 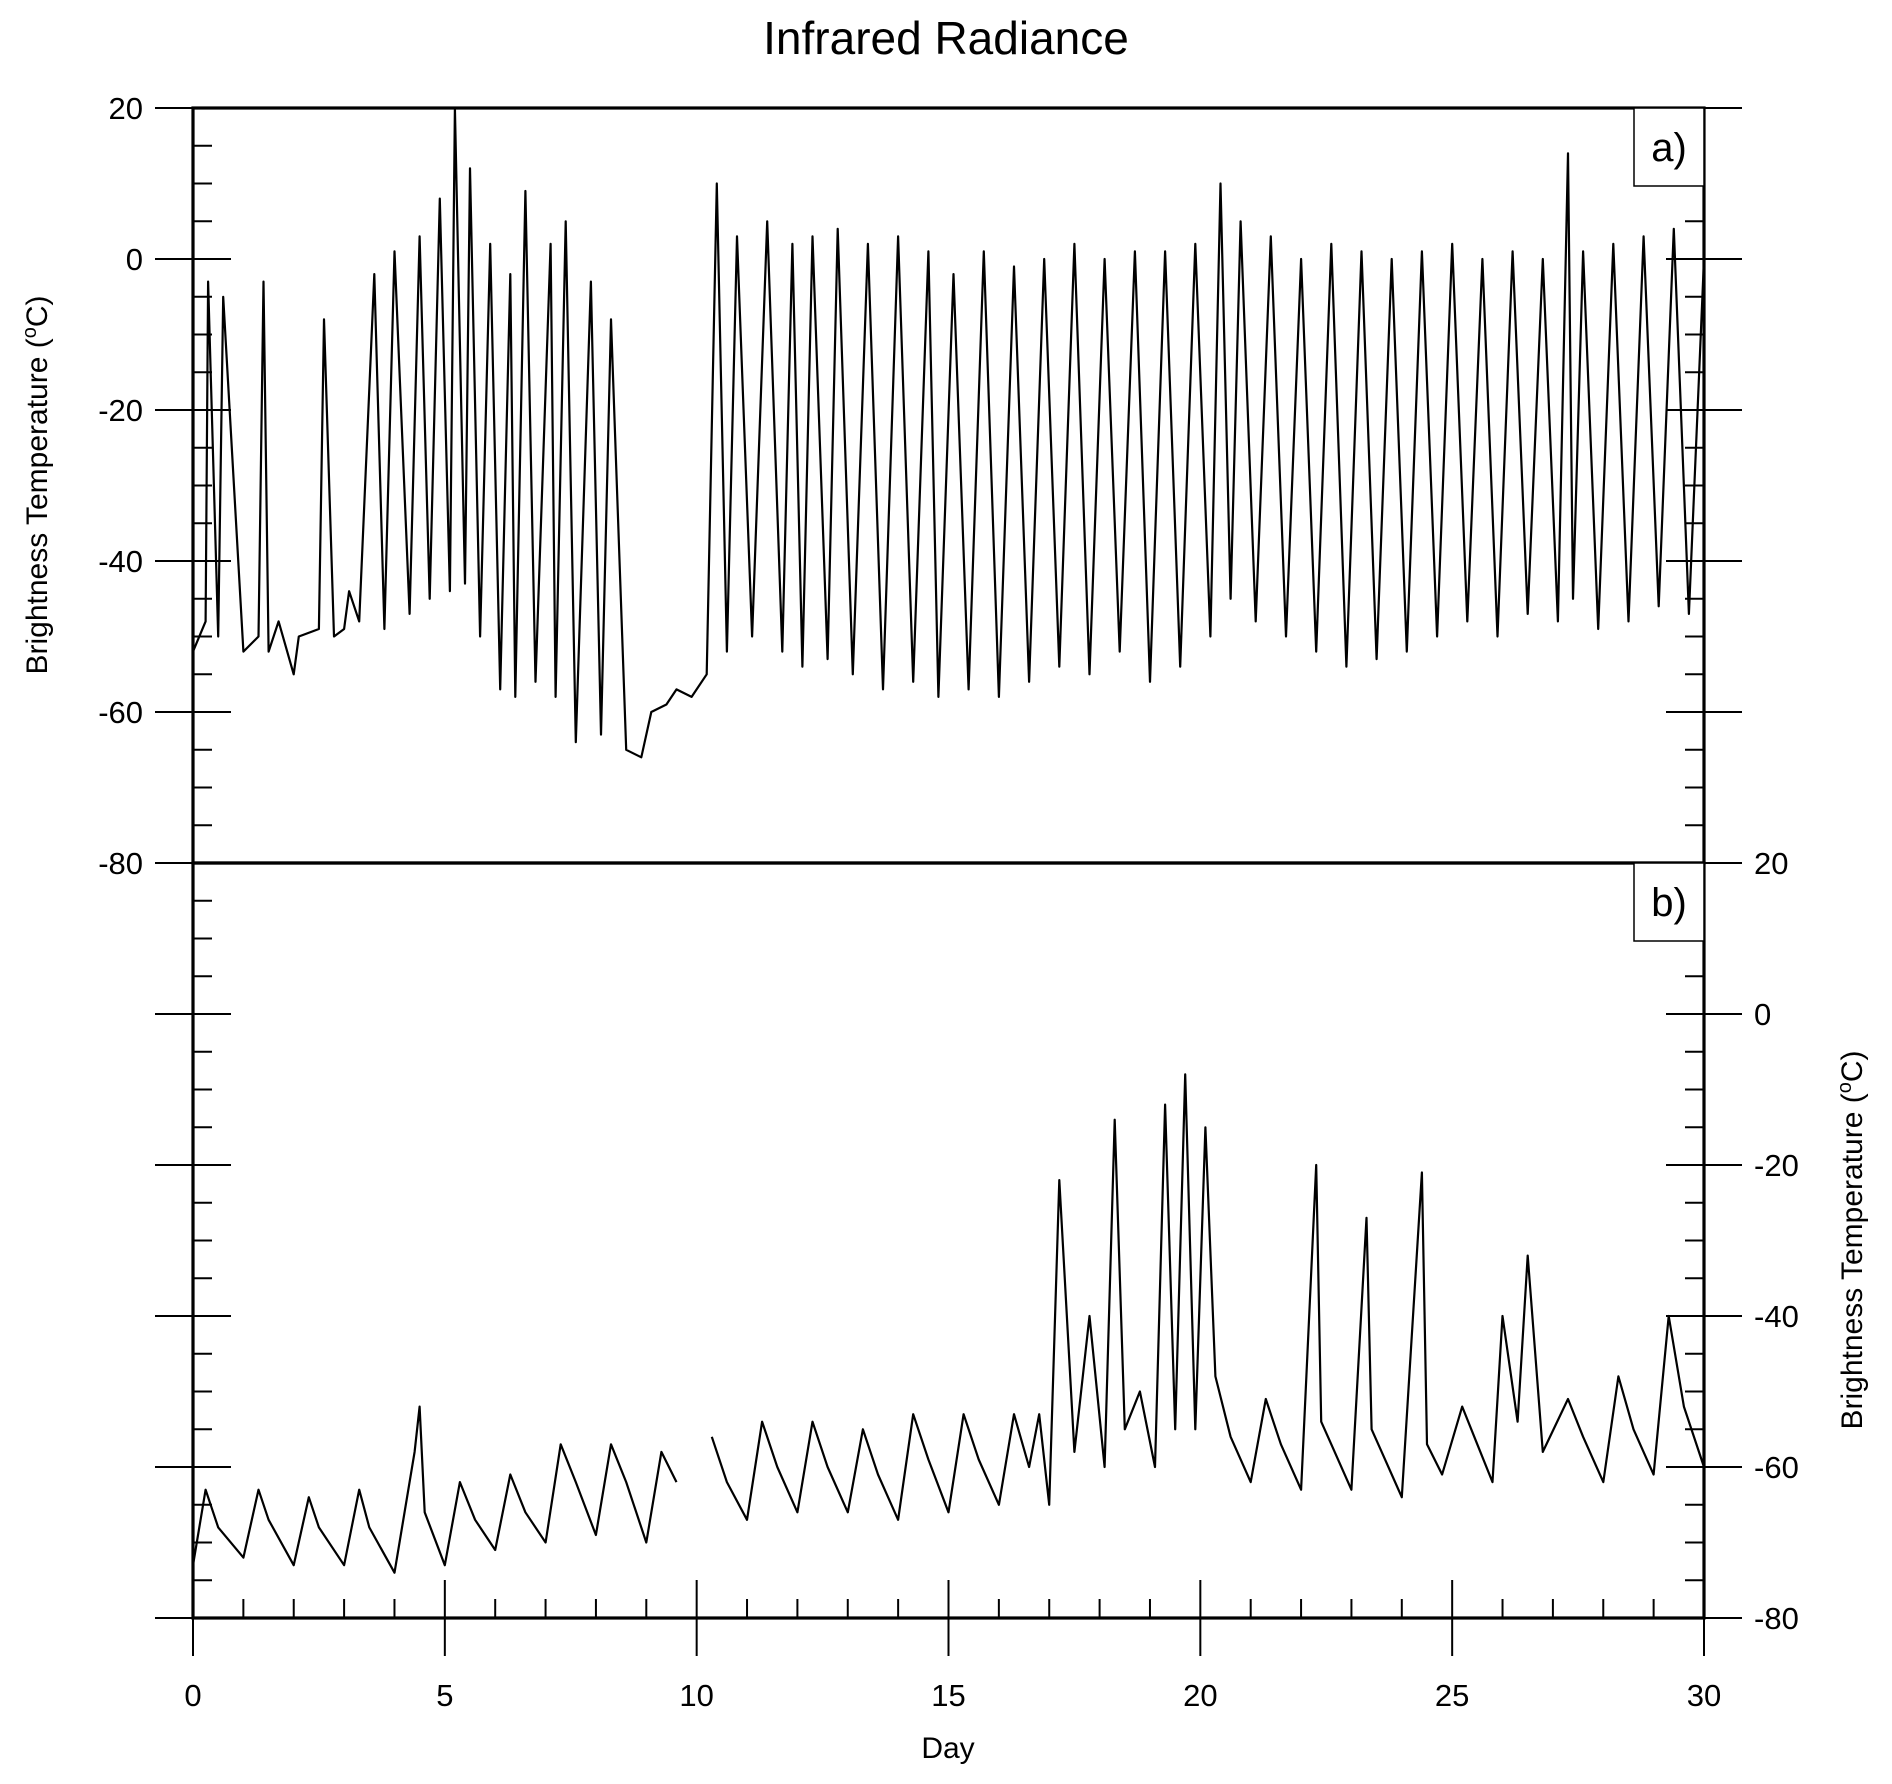 What do you see at coordinates (948, 1618) in the screenshot?
I see `x-axis-ticks` at bounding box center [948, 1618].